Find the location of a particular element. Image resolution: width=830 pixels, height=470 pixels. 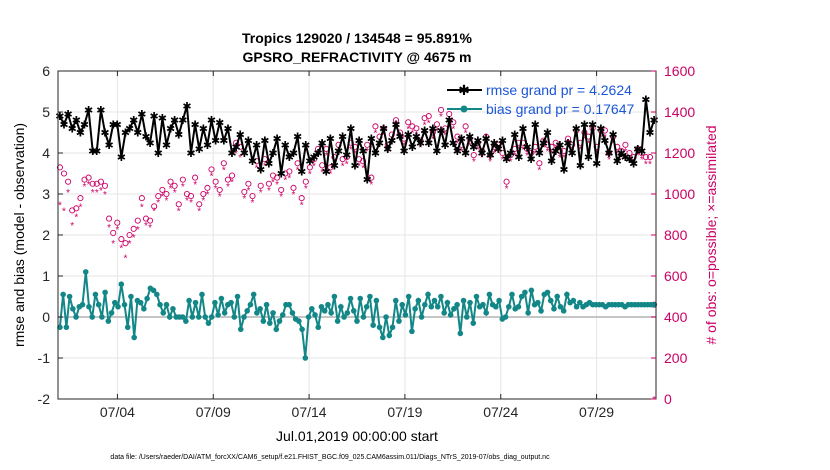

y-tick-label-left: 4 is located at coordinates (46, 153).